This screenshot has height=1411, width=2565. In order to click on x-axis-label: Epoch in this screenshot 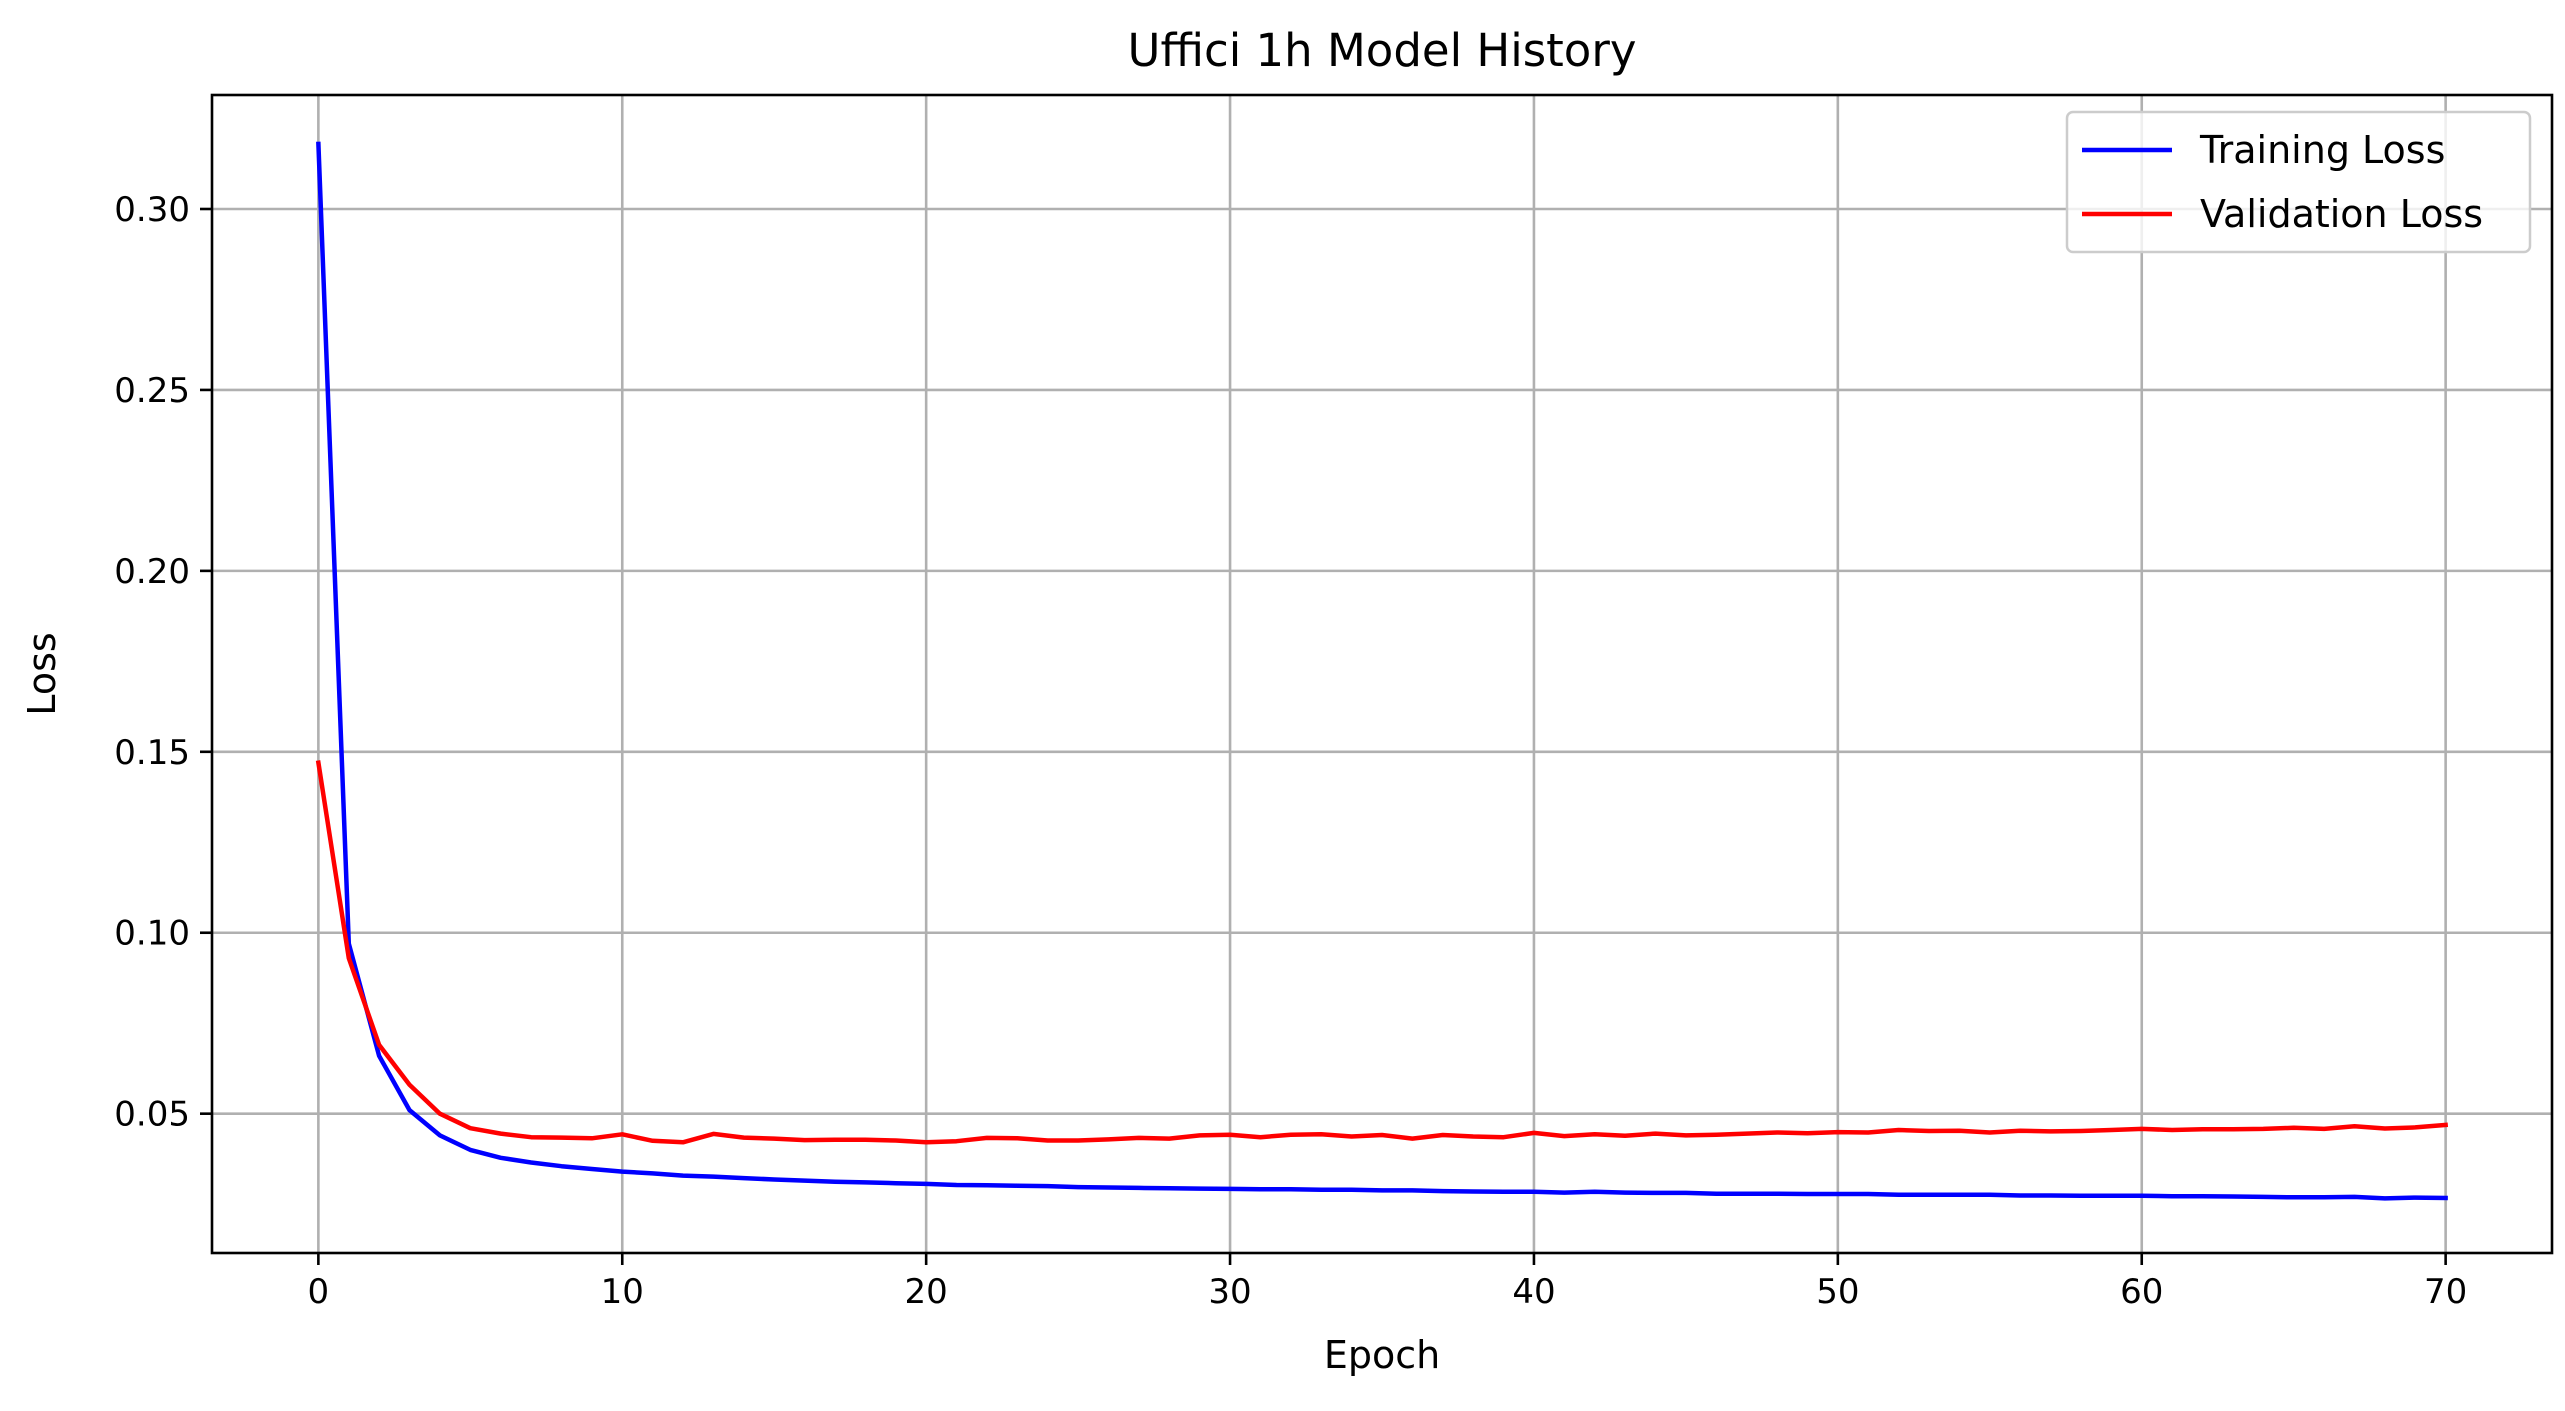, I will do `click(1382, 1355)`.